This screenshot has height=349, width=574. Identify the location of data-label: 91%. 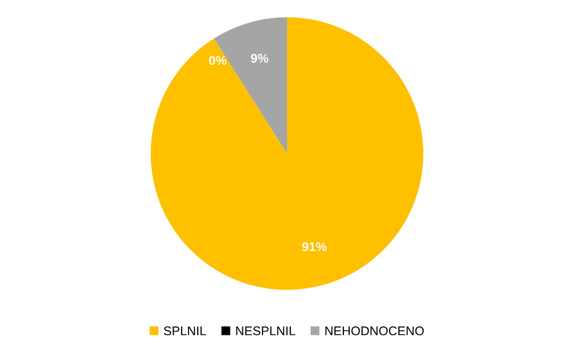
(314, 247).